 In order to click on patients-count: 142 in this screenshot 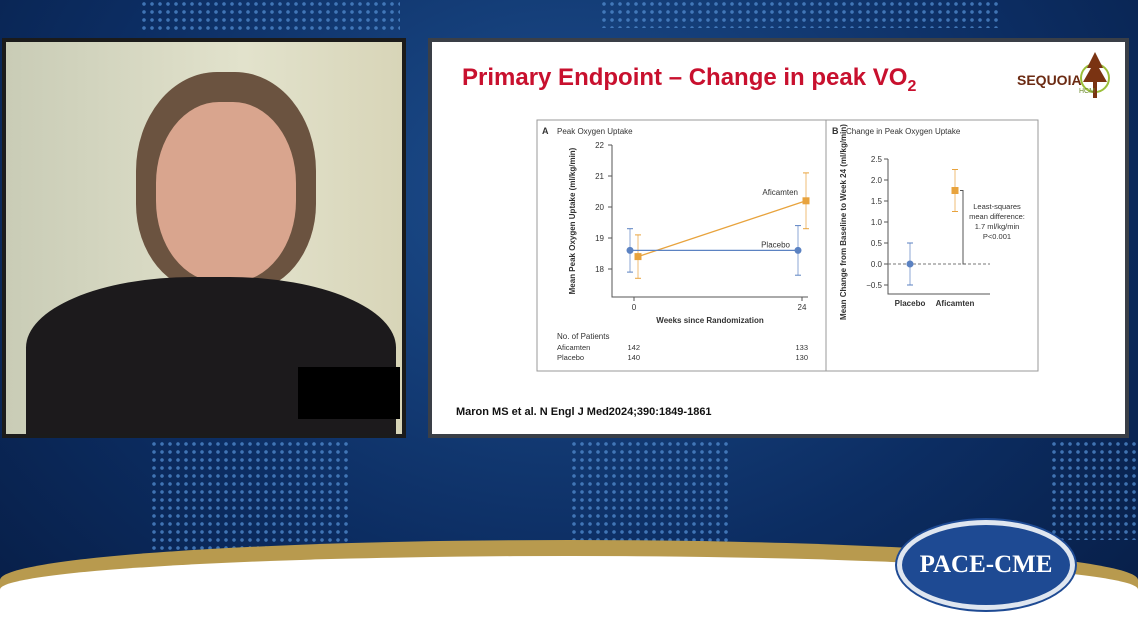, I will do `click(633, 347)`.